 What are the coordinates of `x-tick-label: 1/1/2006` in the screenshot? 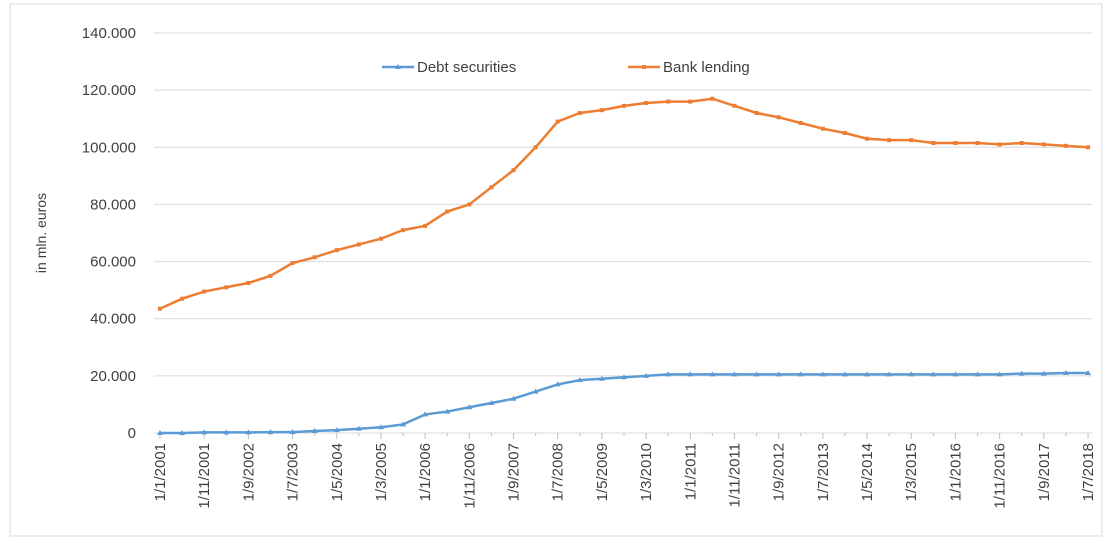 It's located at (425, 472).